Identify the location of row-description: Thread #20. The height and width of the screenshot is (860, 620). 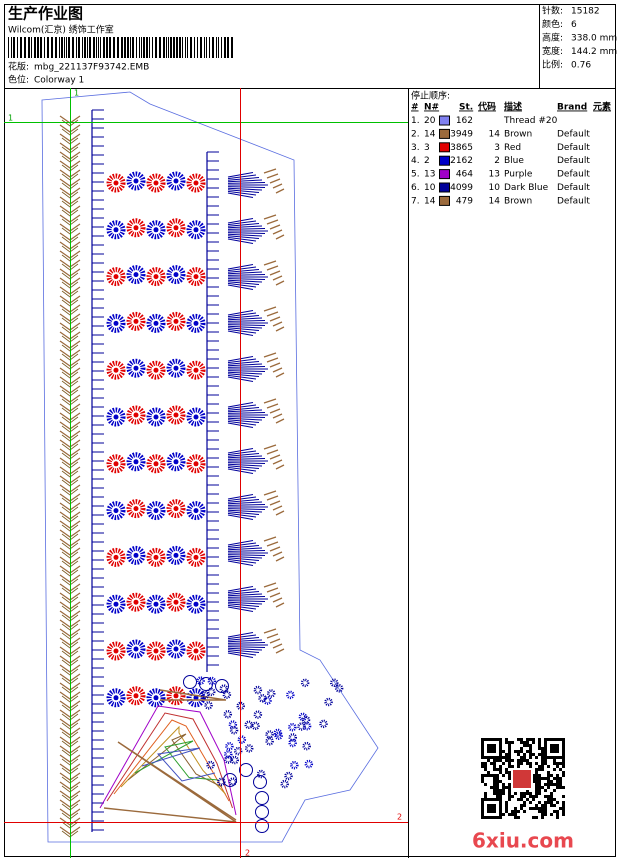
(530, 121).